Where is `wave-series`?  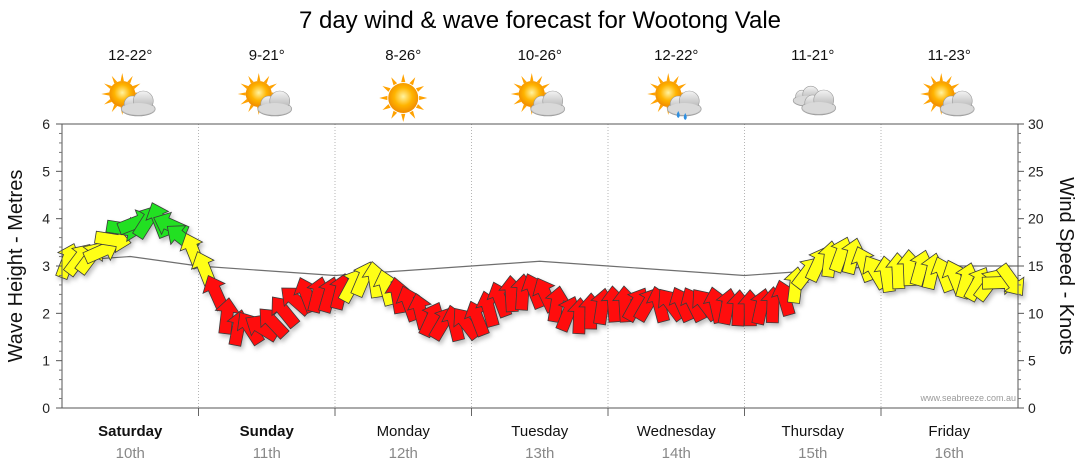
wave-series is located at coordinates (539, 266).